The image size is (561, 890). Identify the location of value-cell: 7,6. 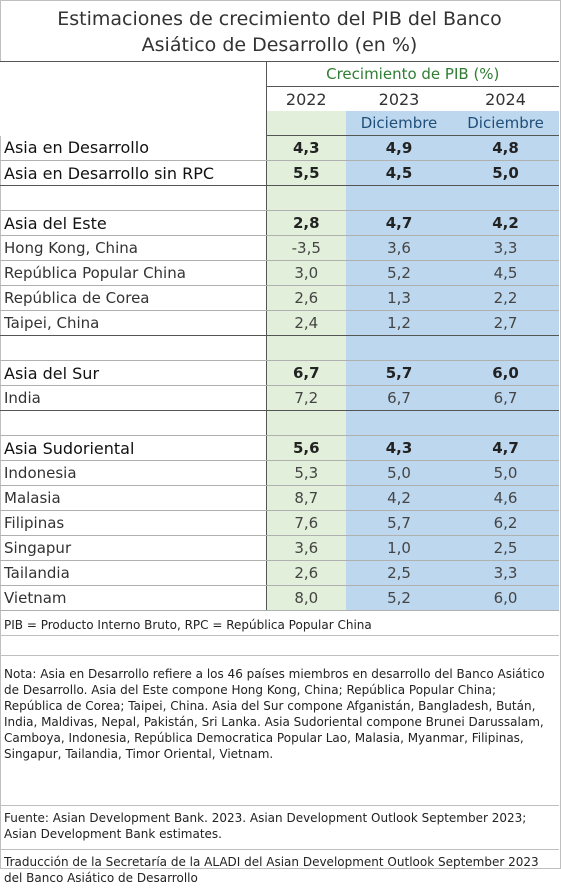
(306, 523).